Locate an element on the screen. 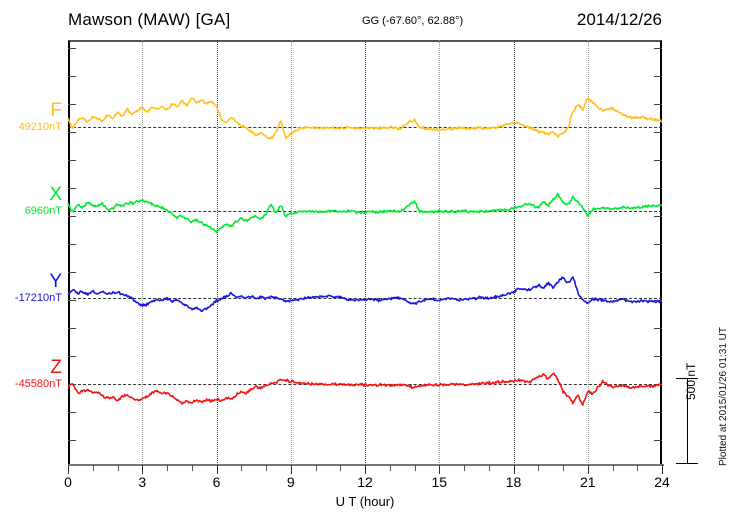  component-label-Z: Z -45580nT is located at coordinates (38, 374).